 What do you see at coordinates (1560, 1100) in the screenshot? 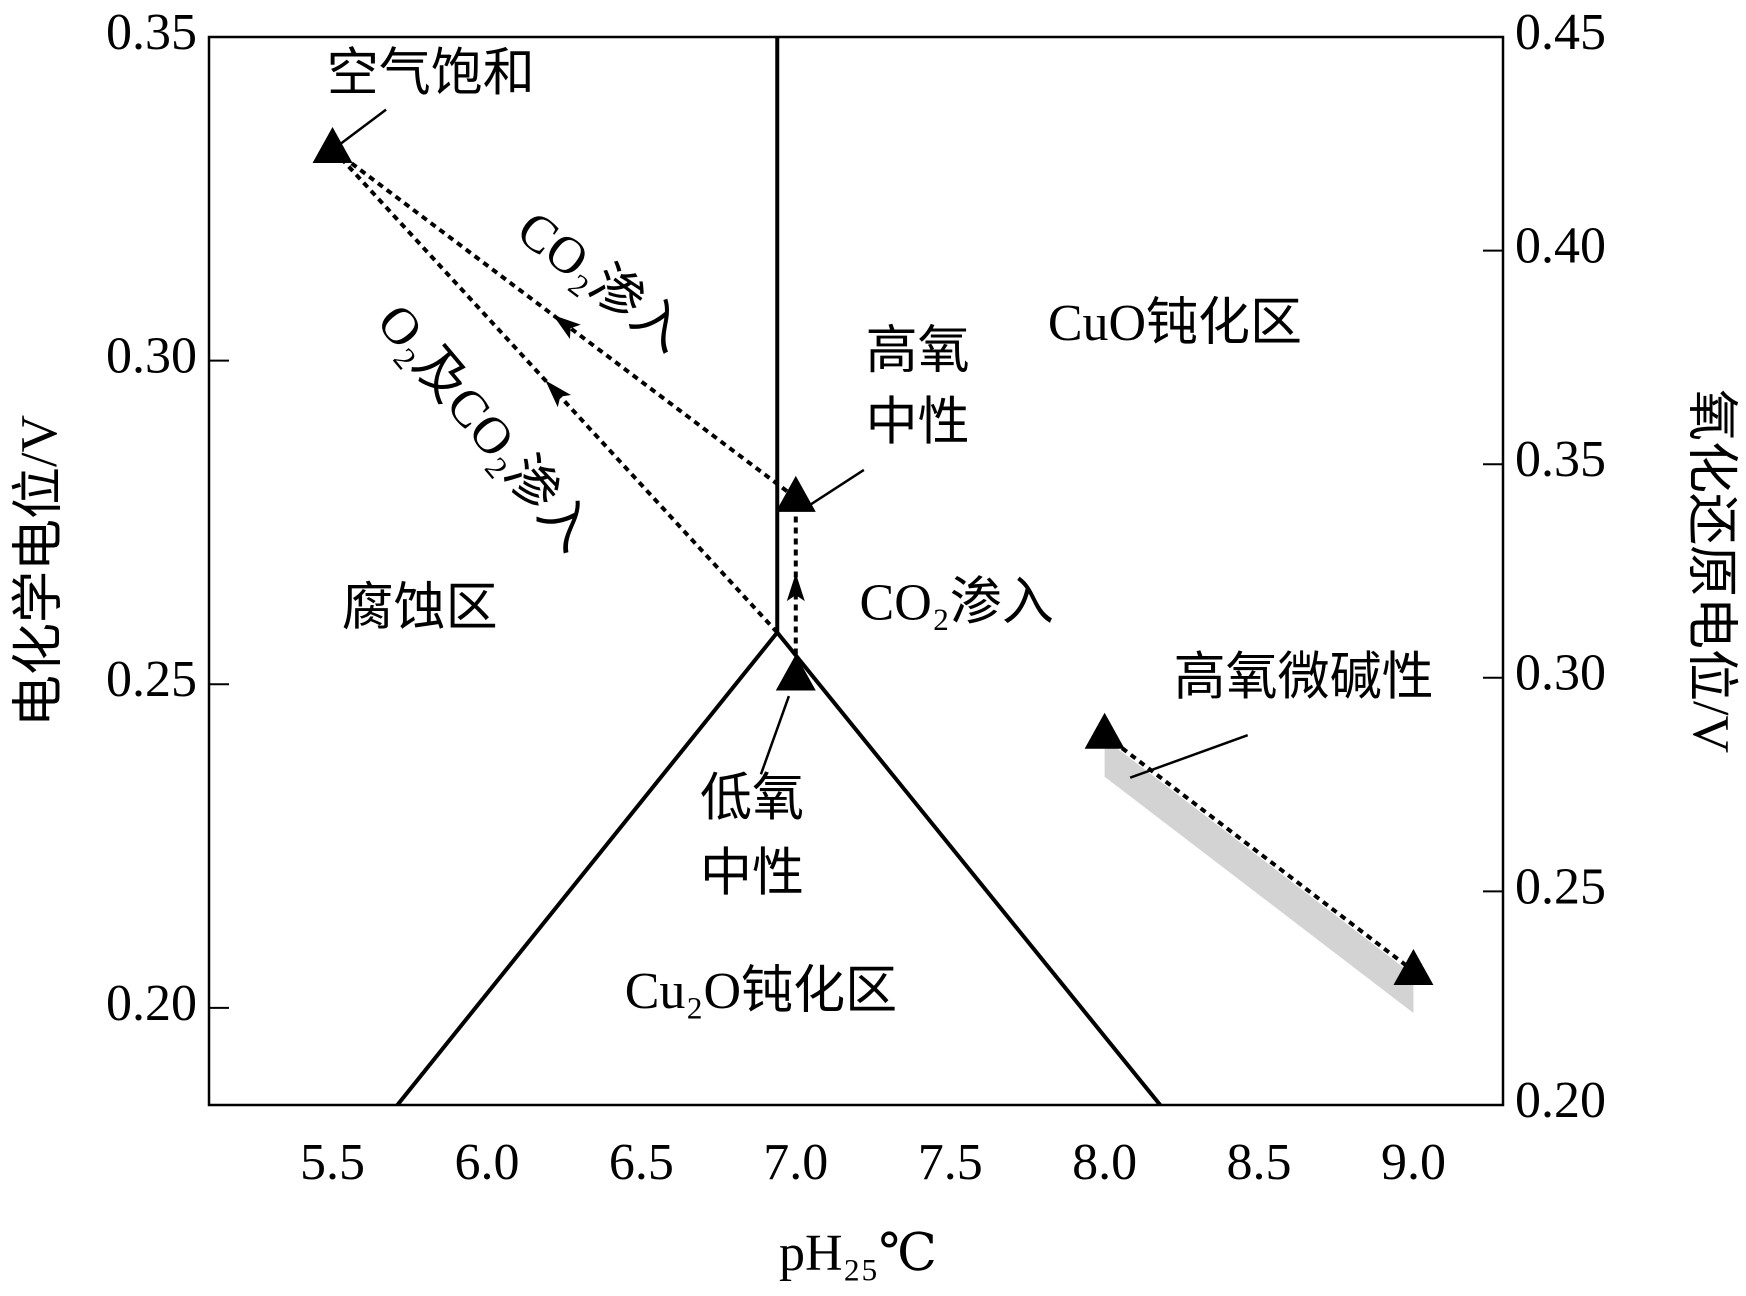
I see `y2-tick-label: 0.20` at bounding box center [1560, 1100].